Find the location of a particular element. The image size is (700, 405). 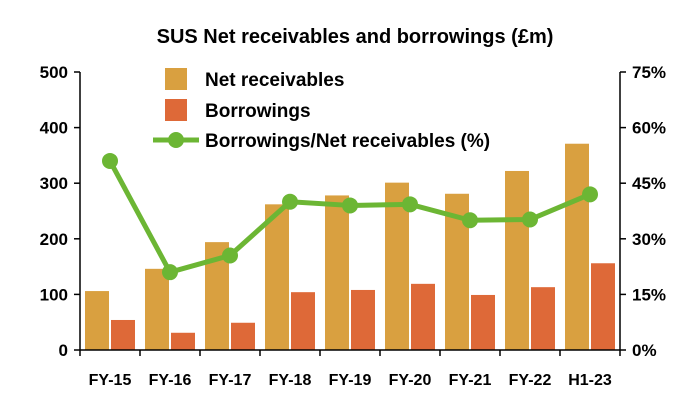

legend-marker is located at coordinates (176, 140).